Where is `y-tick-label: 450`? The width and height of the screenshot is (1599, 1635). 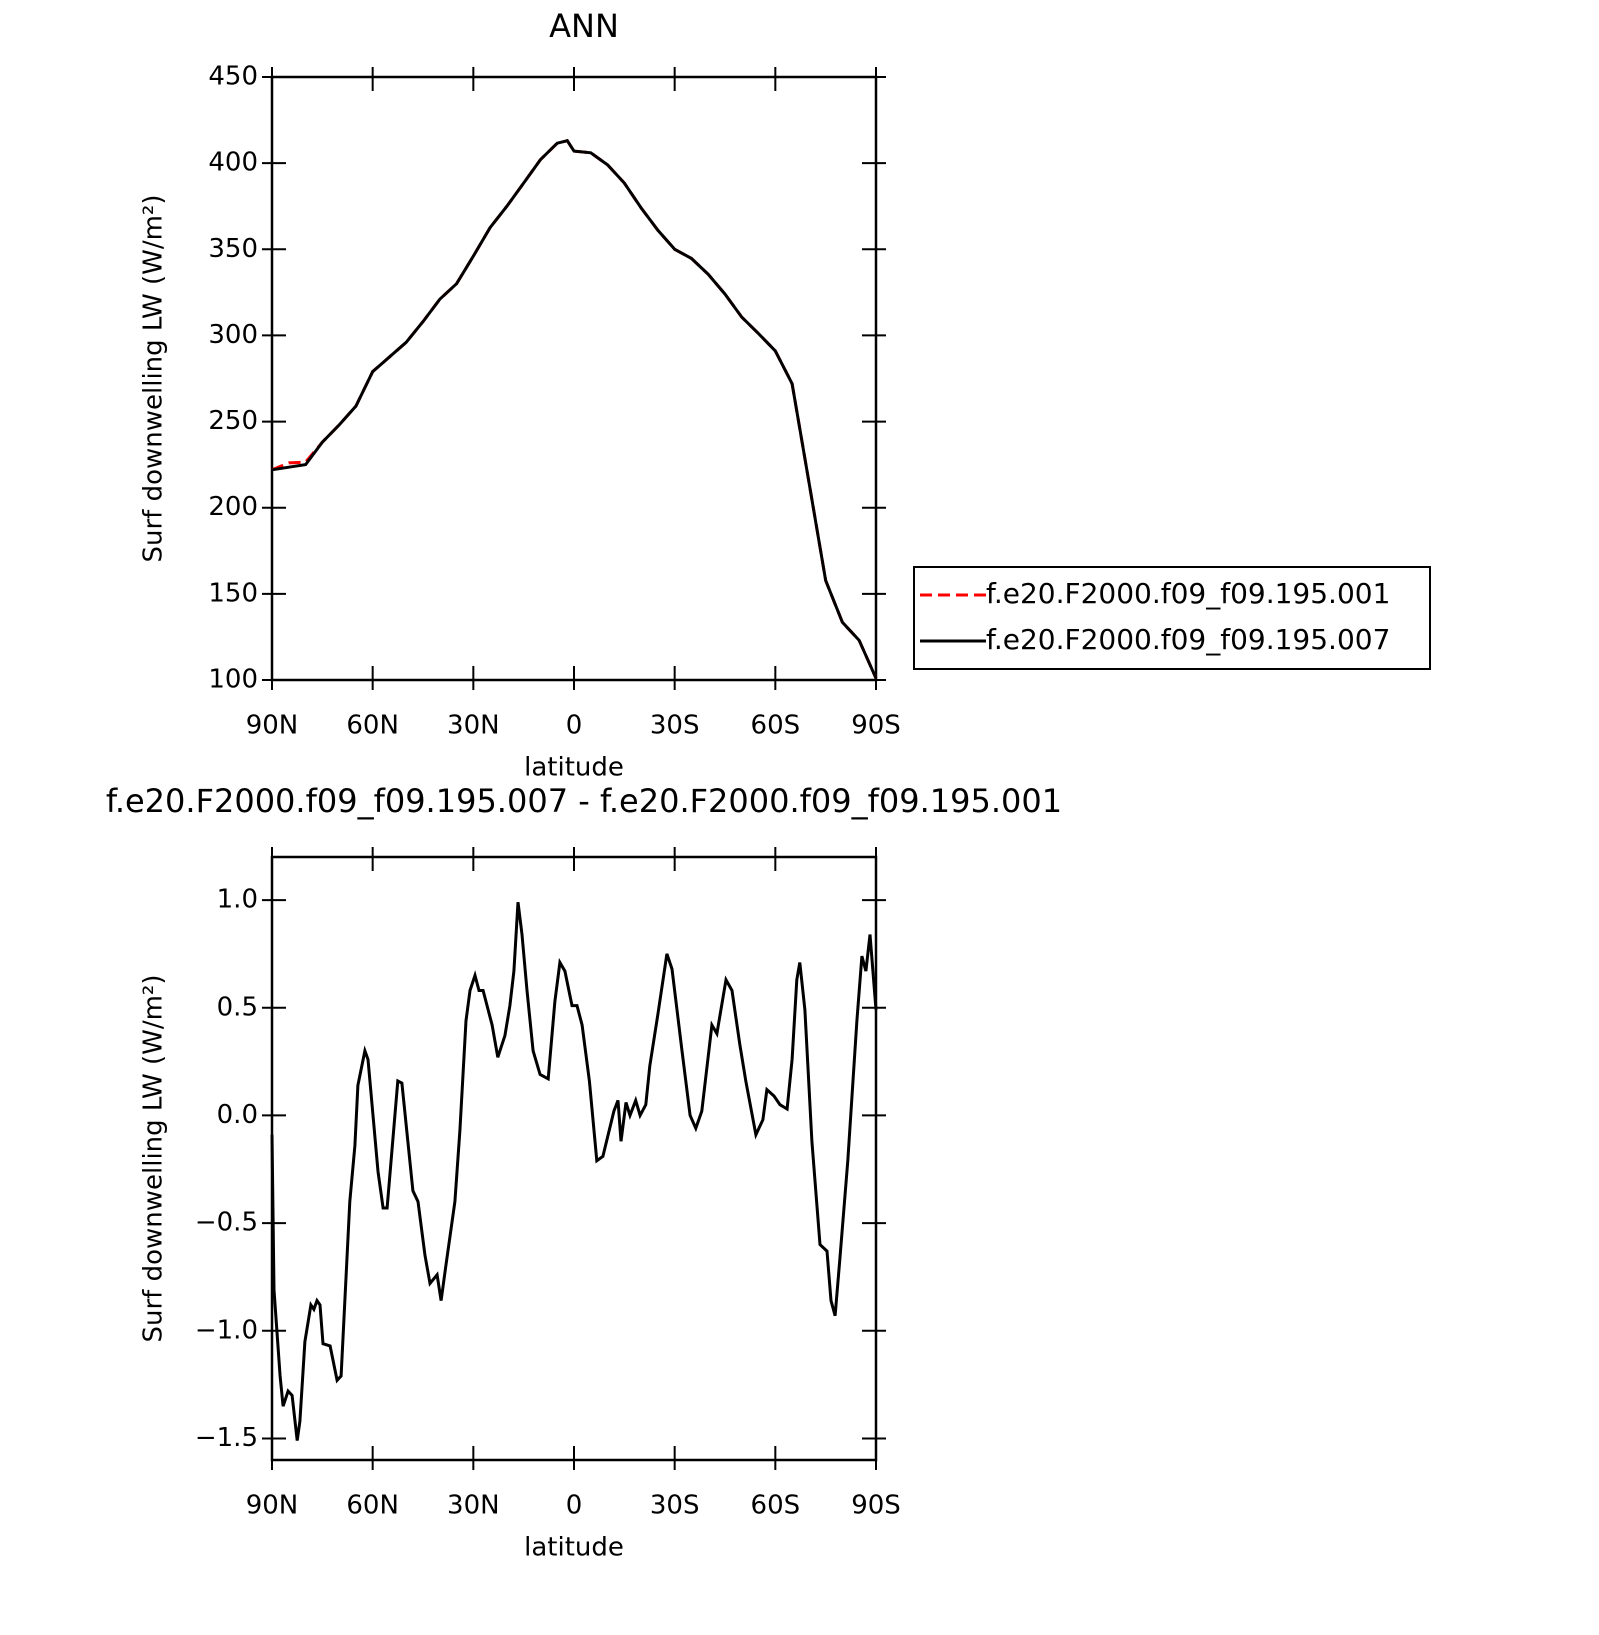
y-tick-label: 450 is located at coordinates (233, 77).